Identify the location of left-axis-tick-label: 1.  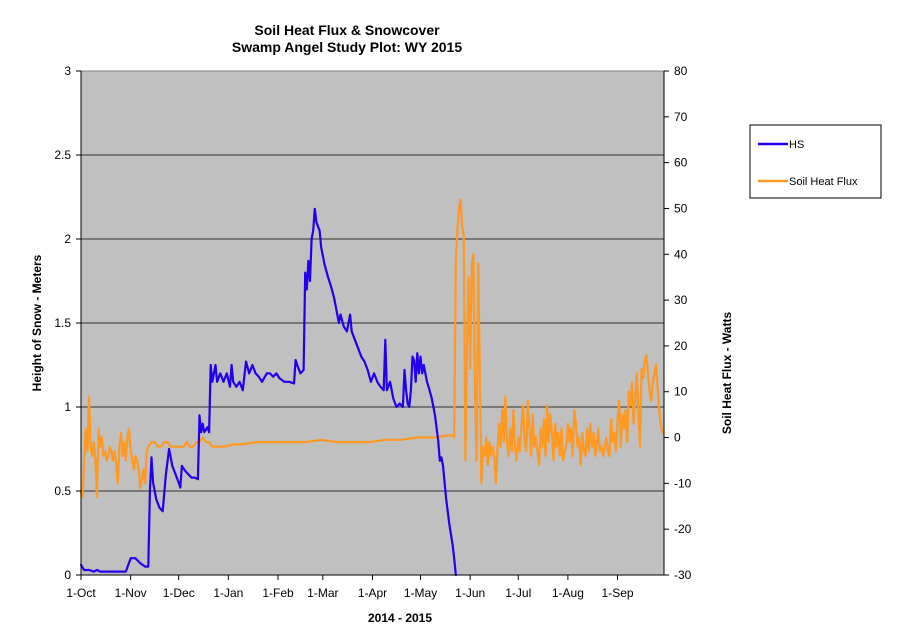
(67, 407).